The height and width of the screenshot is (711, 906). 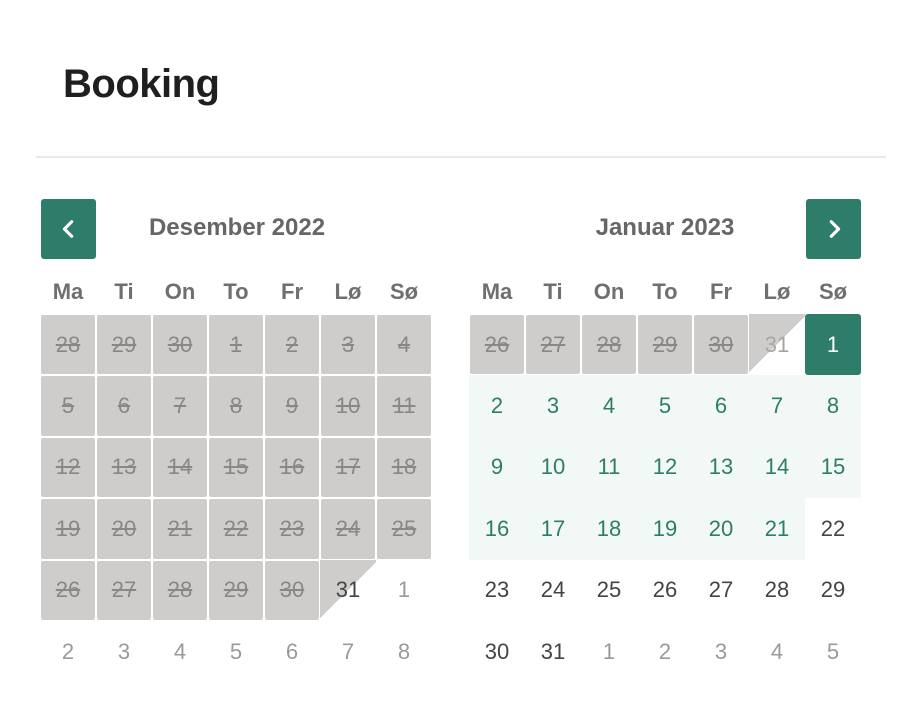 I want to click on day-number: 18, so click(x=609, y=528).